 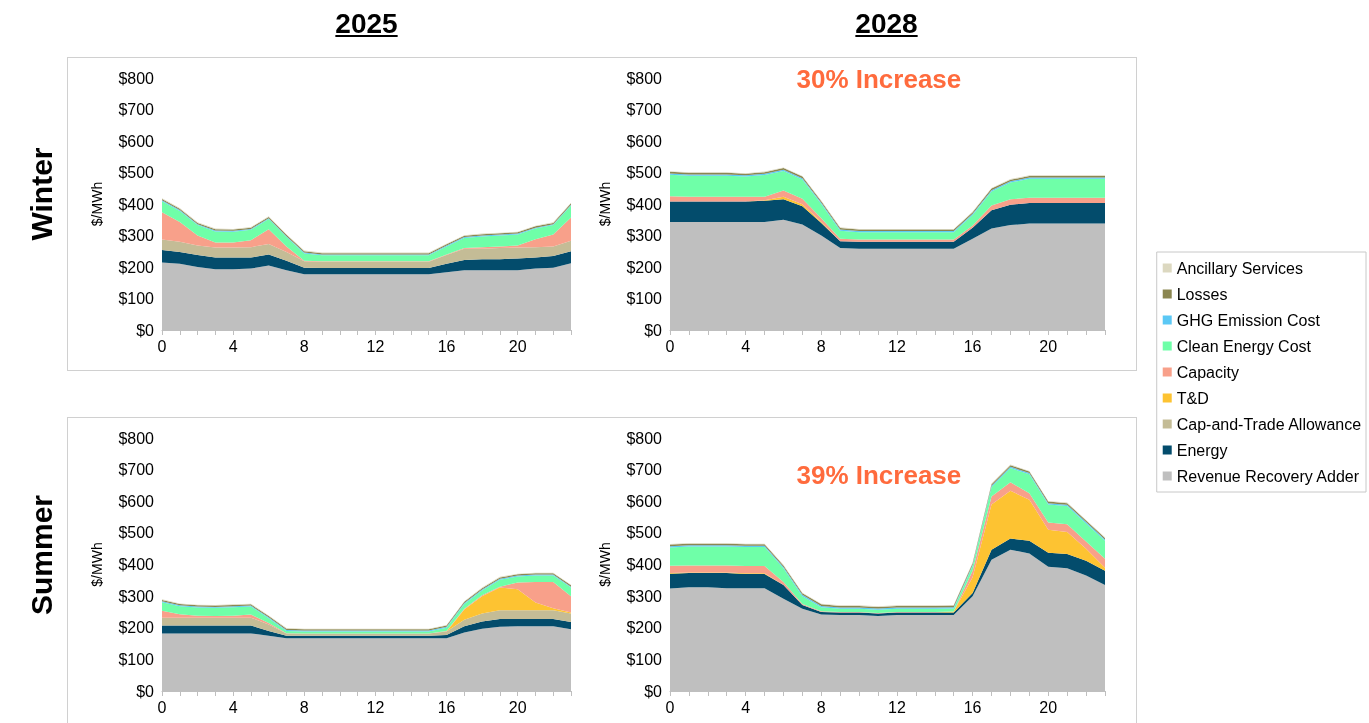 What do you see at coordinates (1268, 476) in the screenshot?
I see `legend-label: Revenue Recovery Adder` at bounding box center [1268, 476].